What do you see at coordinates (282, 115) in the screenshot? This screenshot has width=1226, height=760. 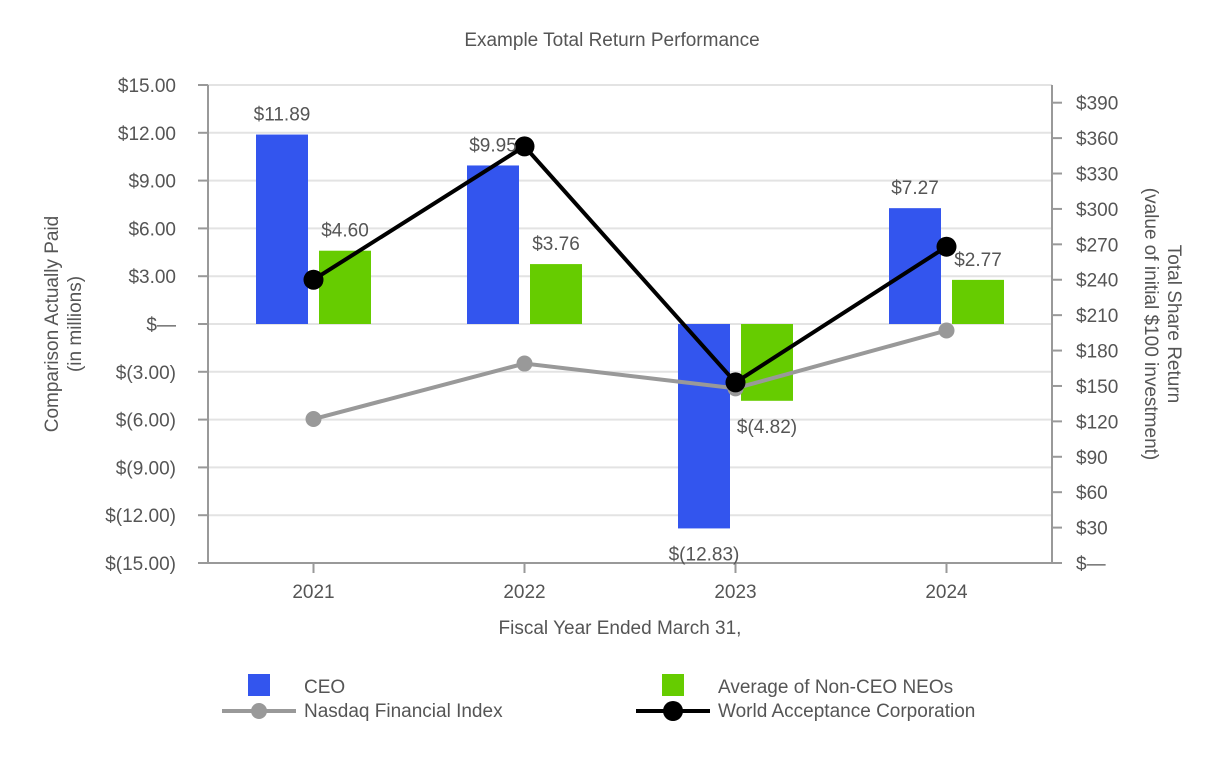 I see `bar-data-label: $11.89` at bounding box center [282, 115].